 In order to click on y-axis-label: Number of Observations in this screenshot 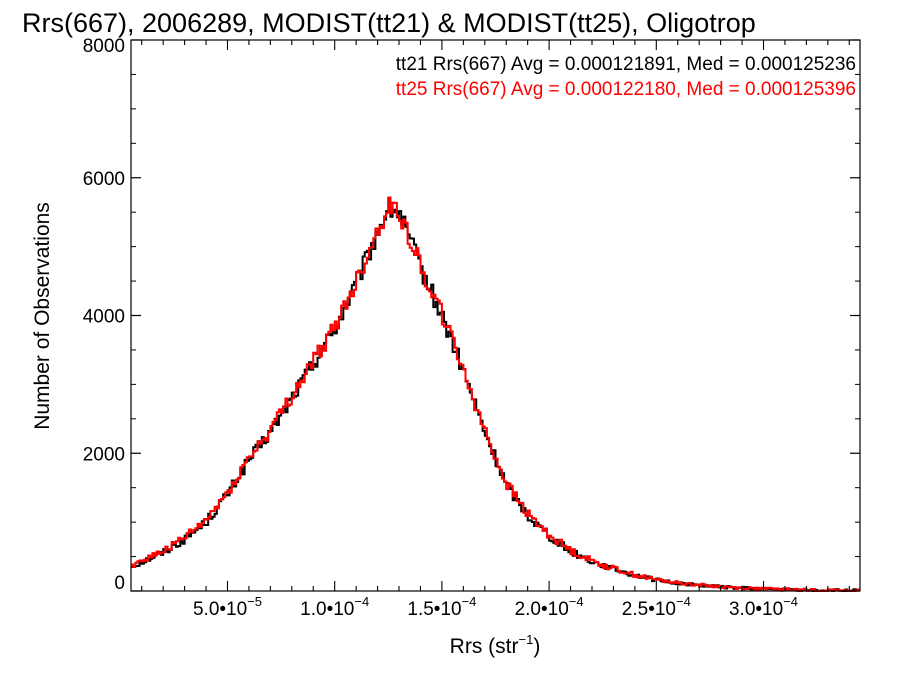, I will do `click(42, 316)`.